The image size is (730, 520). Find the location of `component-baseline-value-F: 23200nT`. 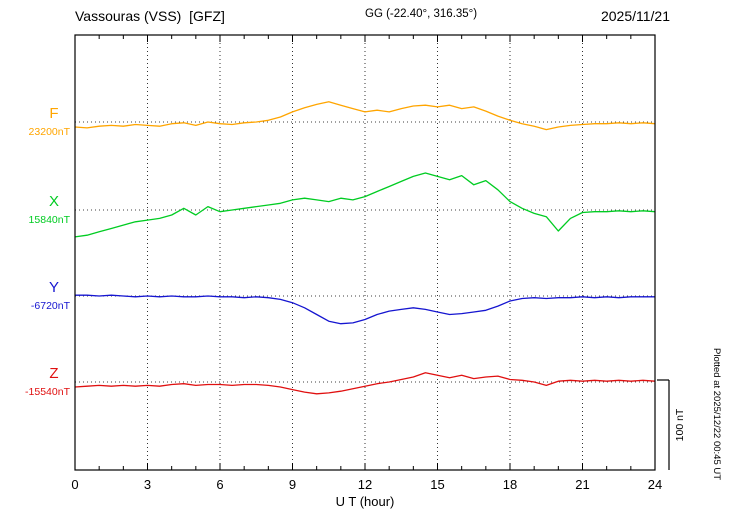

component-baseline-value-F: 23200nT is located at coordinates (50, 132).